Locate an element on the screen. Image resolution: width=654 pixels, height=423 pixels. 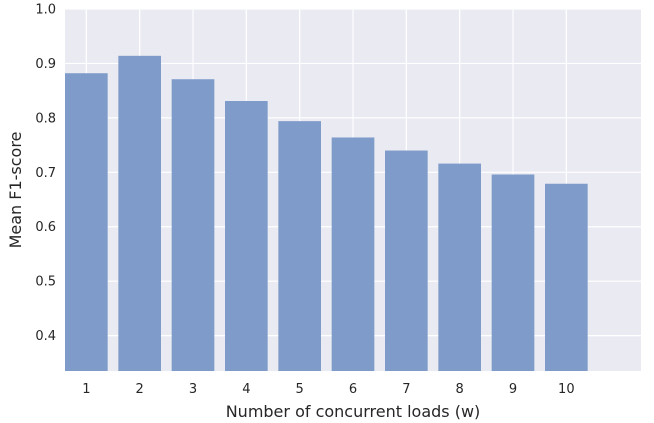
x-tick-label: 4 is located at coordinates (246, 389).